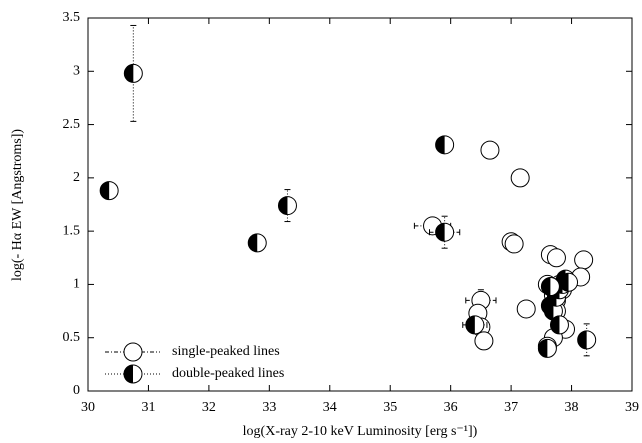  Describe the element at coordinates (148, 407) in the screenshot. I see `x-tick-label: 31` at that location.